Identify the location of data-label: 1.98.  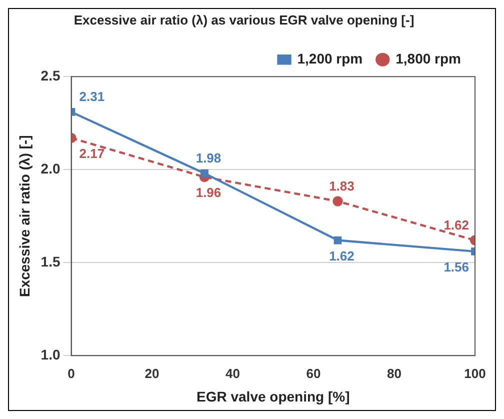
(209, 158).